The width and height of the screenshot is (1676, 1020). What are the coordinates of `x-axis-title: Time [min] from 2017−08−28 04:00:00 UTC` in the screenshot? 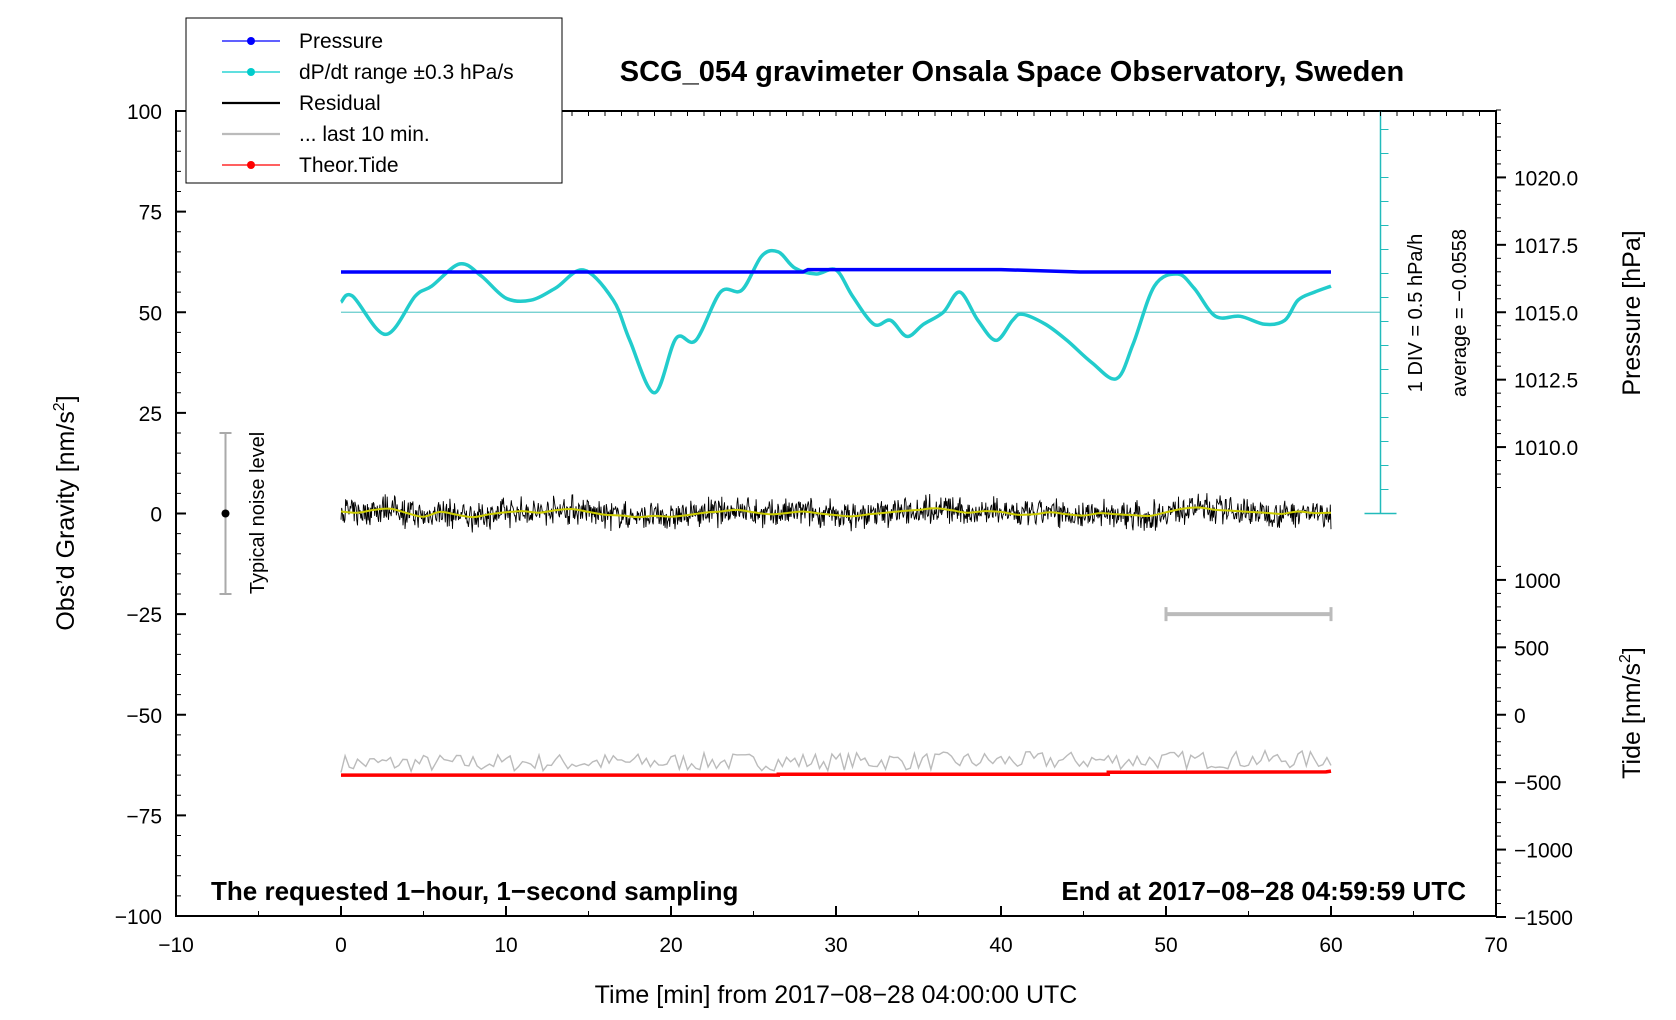 It's located at (836, 995).